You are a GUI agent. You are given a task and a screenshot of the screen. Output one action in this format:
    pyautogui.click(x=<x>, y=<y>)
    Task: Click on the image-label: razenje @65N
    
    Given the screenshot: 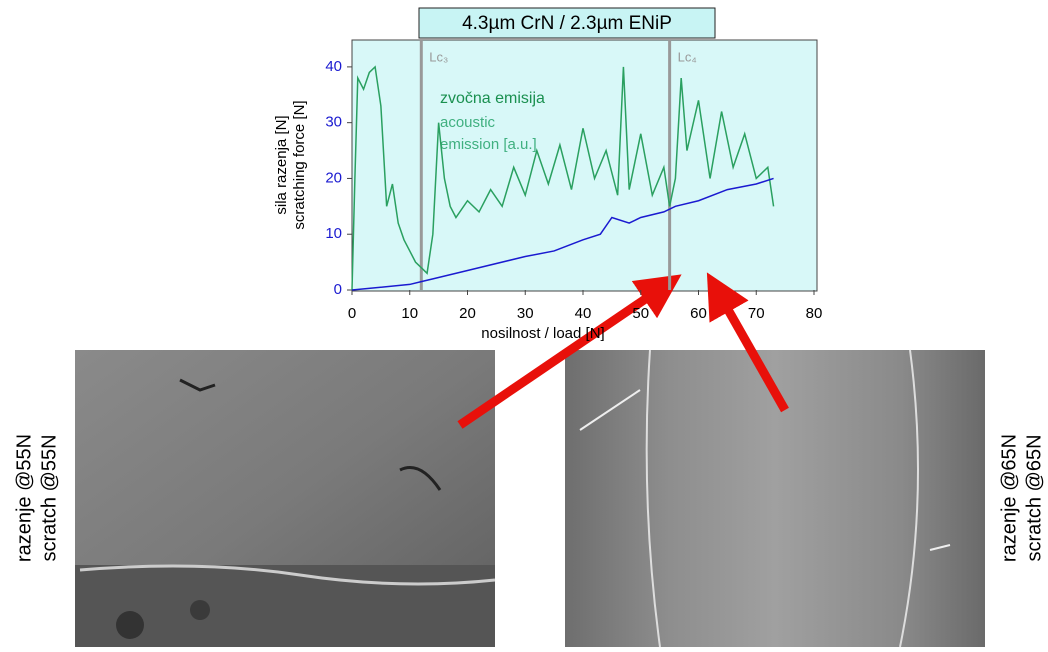 What is the action you would take?
    pyautogui.click(x=1009, y=498)
    